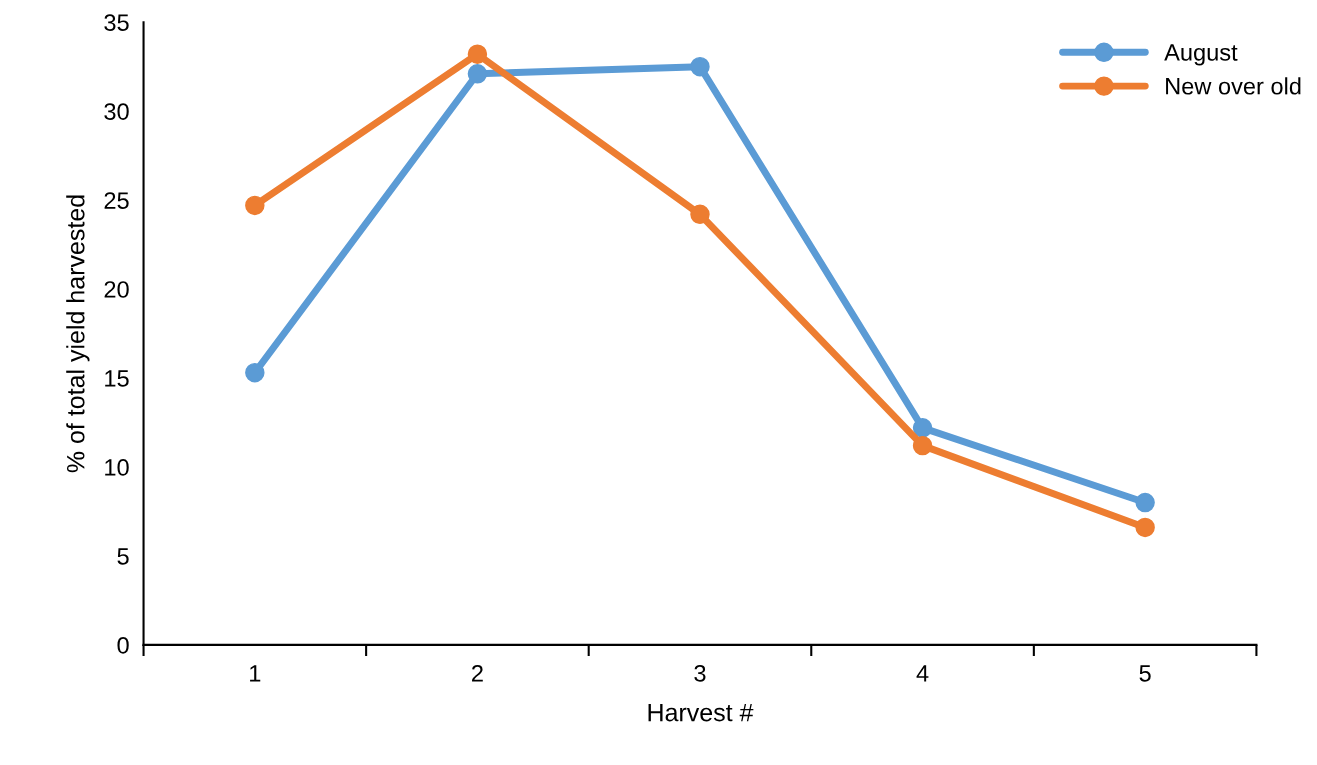 Image resolution: width=1317 pixels, height=765 pixels. Describe the element at coordinates (477, 673) in the screenshot. I see `x-tick-label: 2` at that location.